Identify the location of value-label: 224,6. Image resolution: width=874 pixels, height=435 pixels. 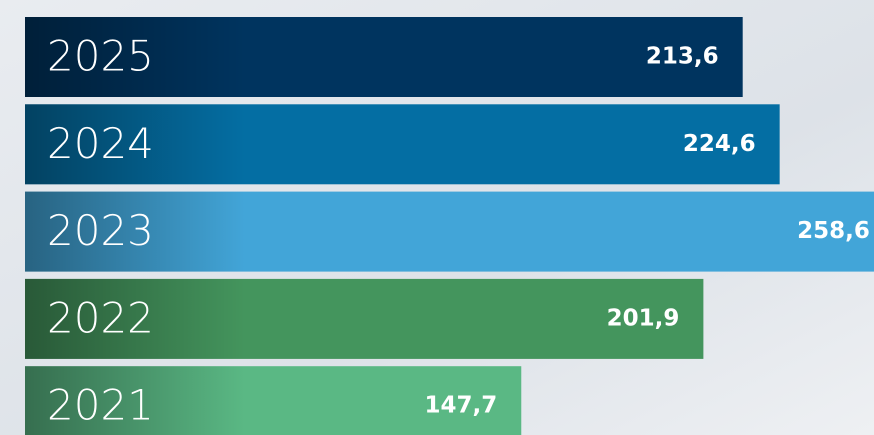
(719, 144).